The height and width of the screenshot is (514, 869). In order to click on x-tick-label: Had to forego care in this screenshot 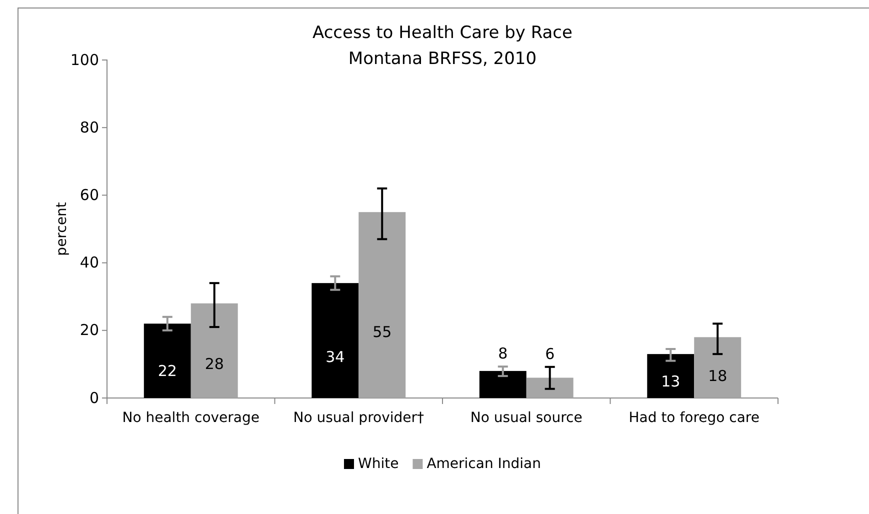, I will do `click(694, 418)`.